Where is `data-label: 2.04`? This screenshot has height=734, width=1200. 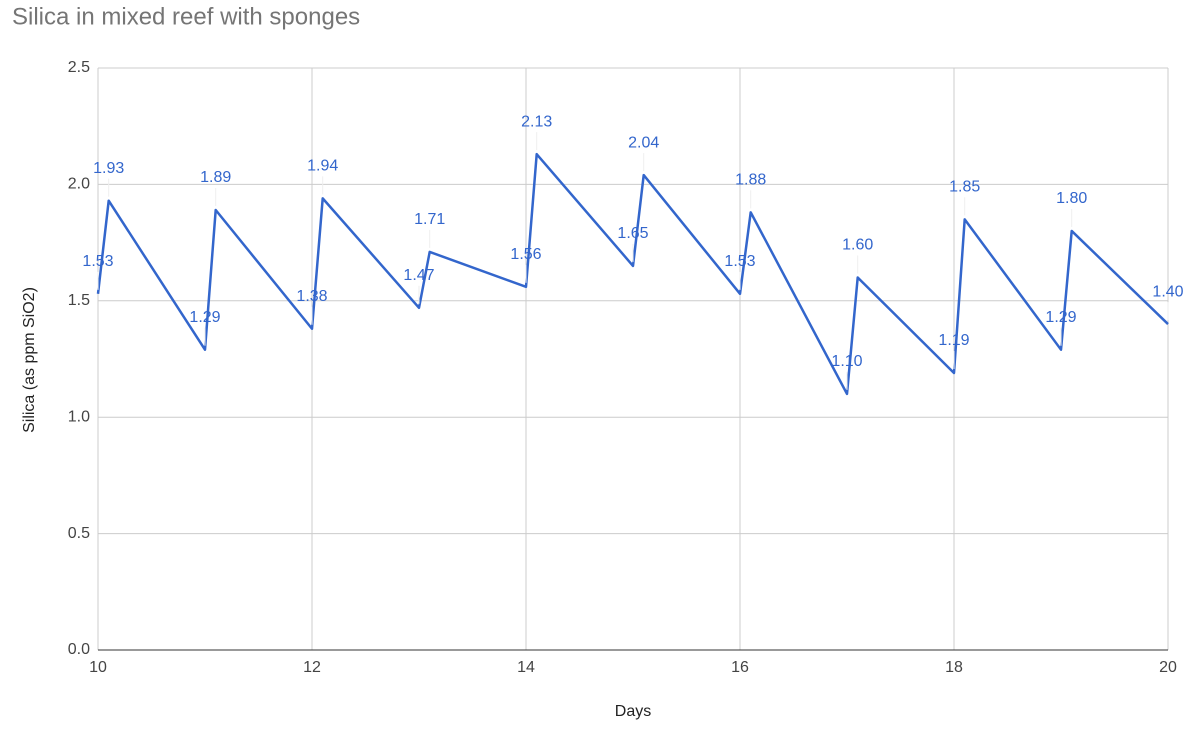
data-label: 2.04 is located at coordinates (643, 142).